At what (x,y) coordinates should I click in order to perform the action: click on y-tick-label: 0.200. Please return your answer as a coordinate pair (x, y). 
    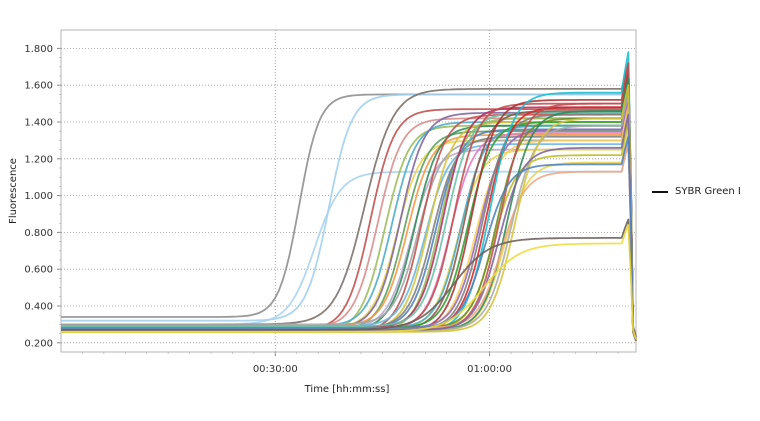
    Looking at the image, I should click on (38, 343).